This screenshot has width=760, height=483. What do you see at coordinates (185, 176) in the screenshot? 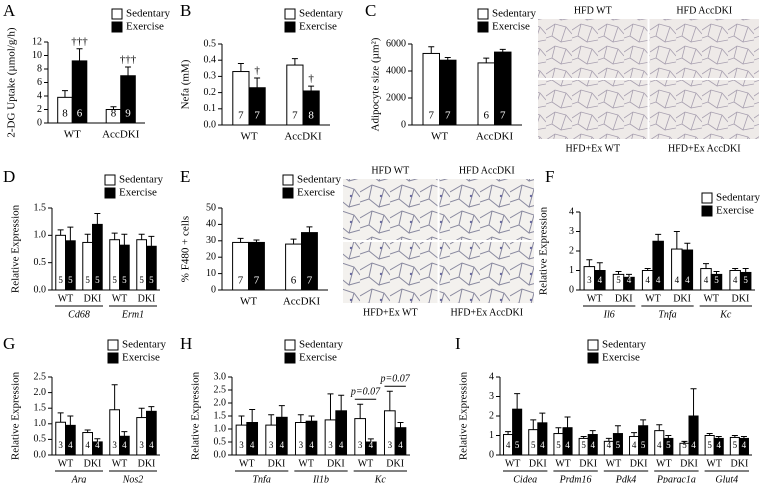
I see `panel-letter: E` at bounding box center [185, 176].